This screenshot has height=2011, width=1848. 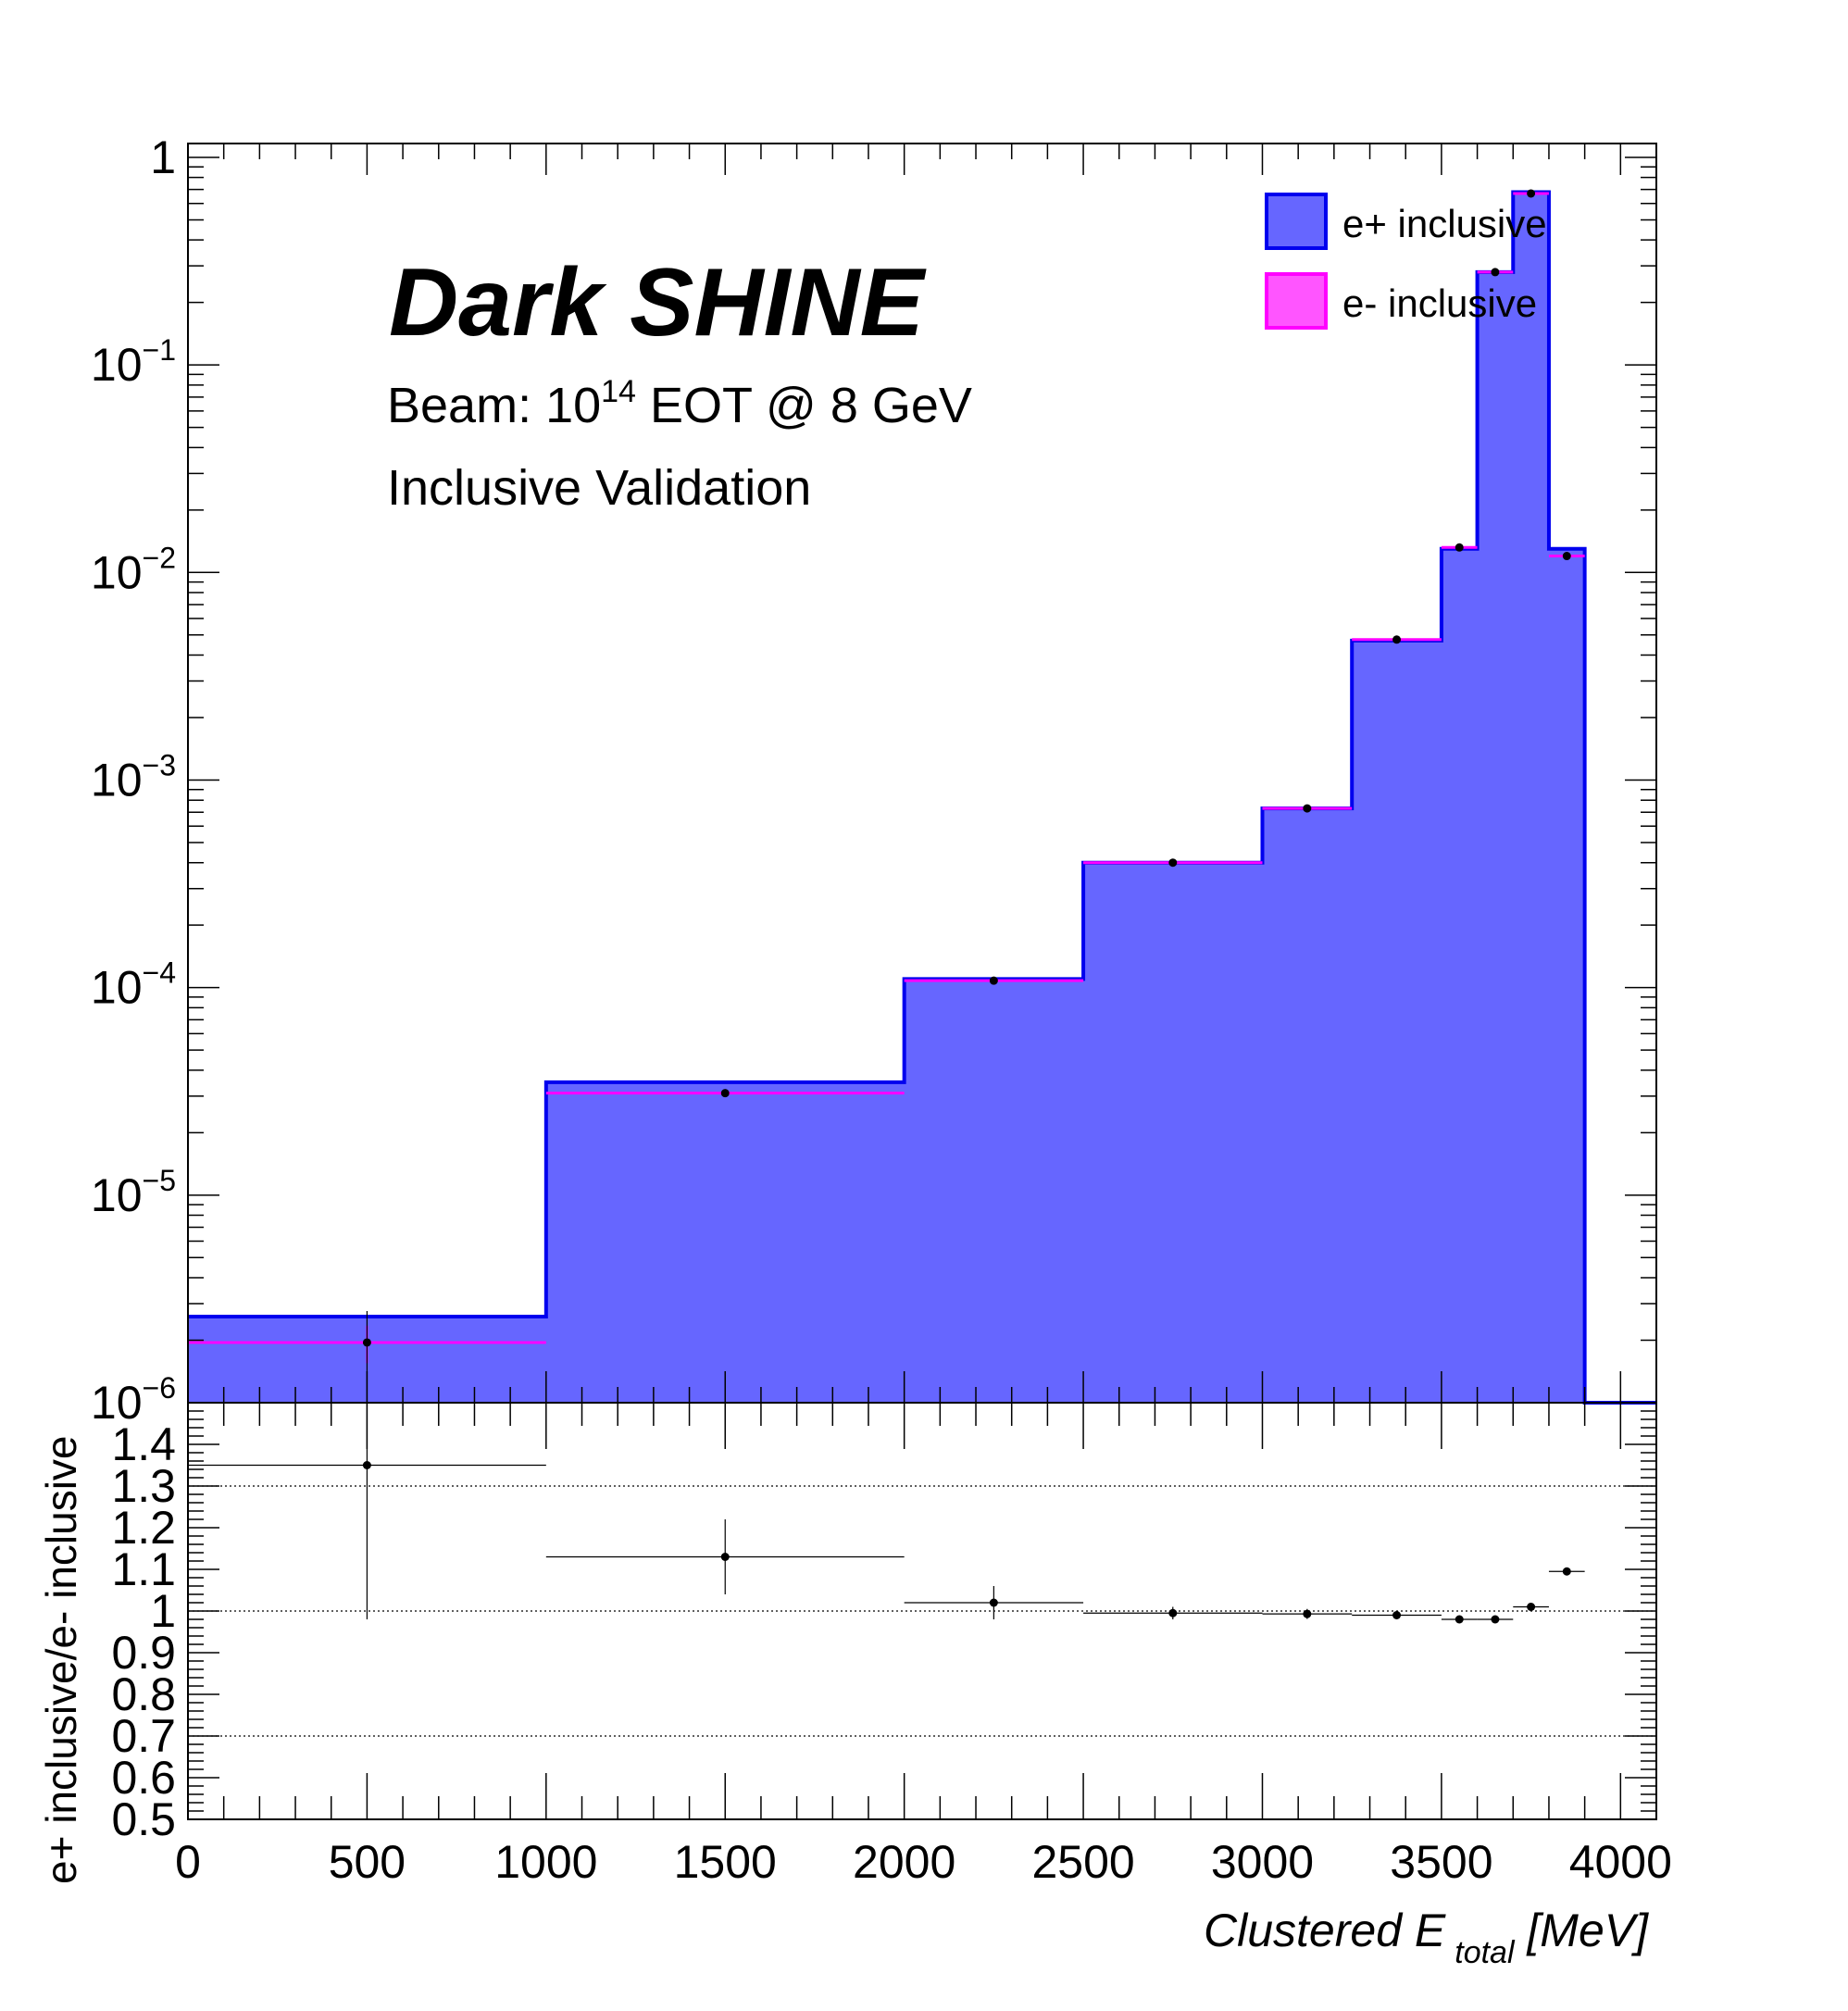 I want to click on ratio-y-tick-label: 1.4, so click(x=143, y=1444).